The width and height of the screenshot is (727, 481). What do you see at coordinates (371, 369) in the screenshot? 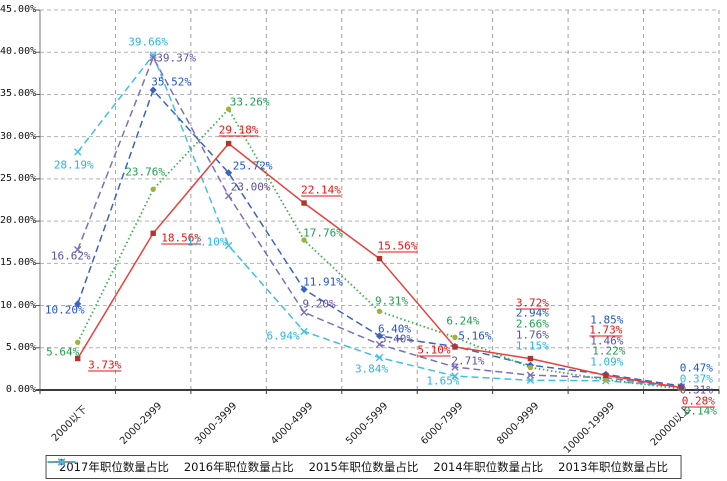
I see `value-label: 3.84%` at bounding box center [371, 369].